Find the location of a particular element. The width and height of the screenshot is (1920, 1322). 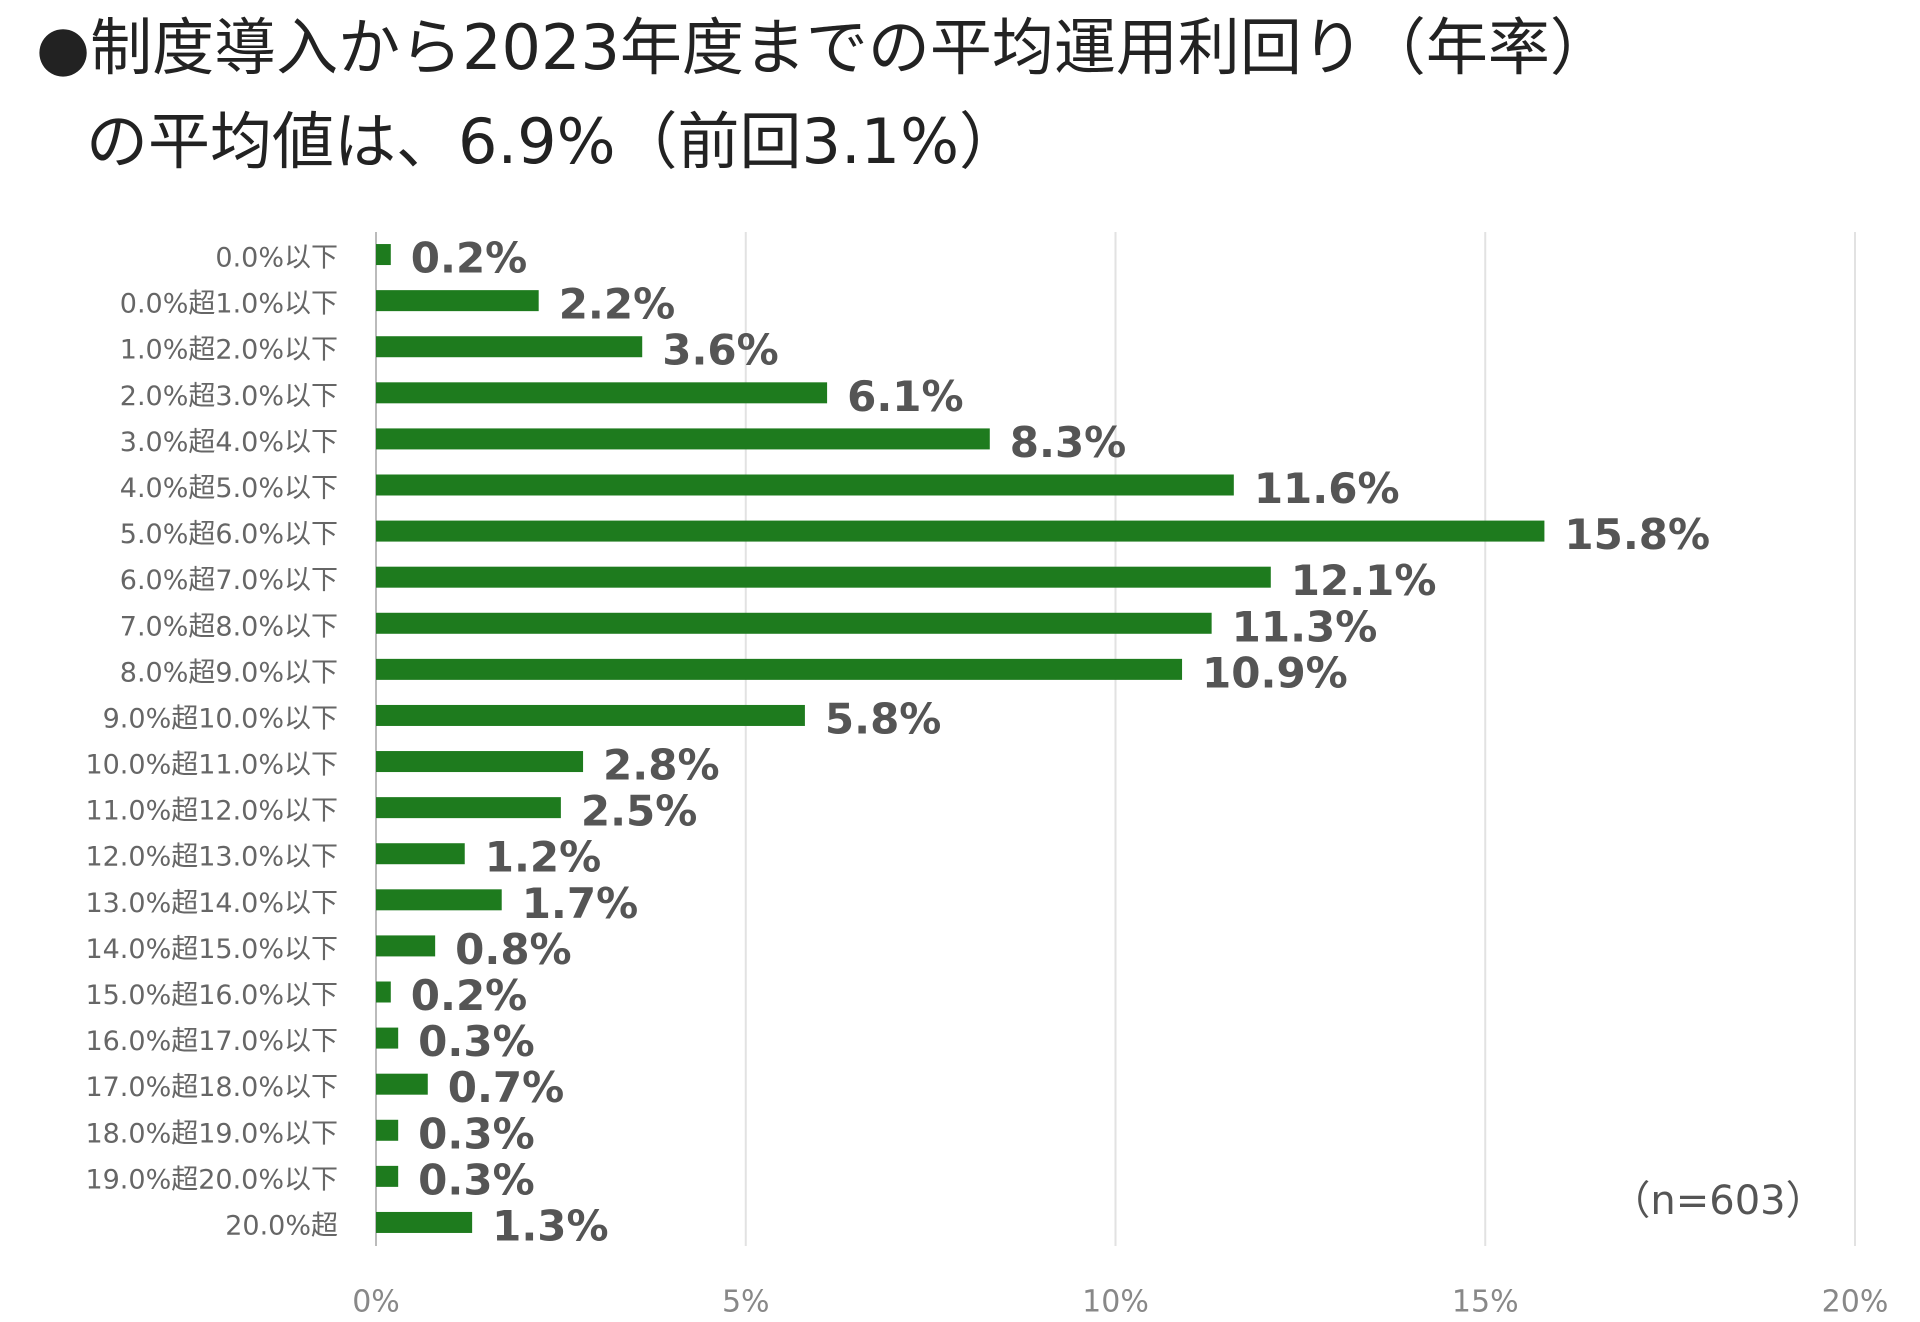

data-label: 0.8% is located at coordinates (513, 949).